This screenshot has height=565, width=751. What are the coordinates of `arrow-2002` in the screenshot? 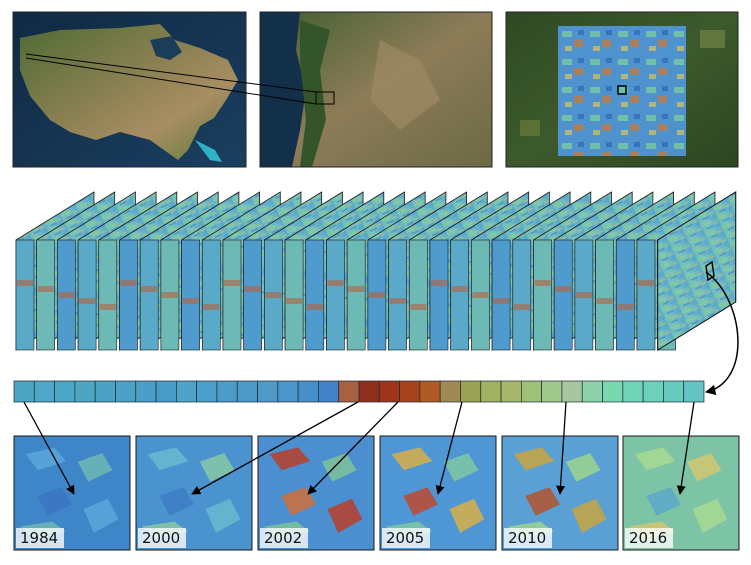 It's located at (353, 448).